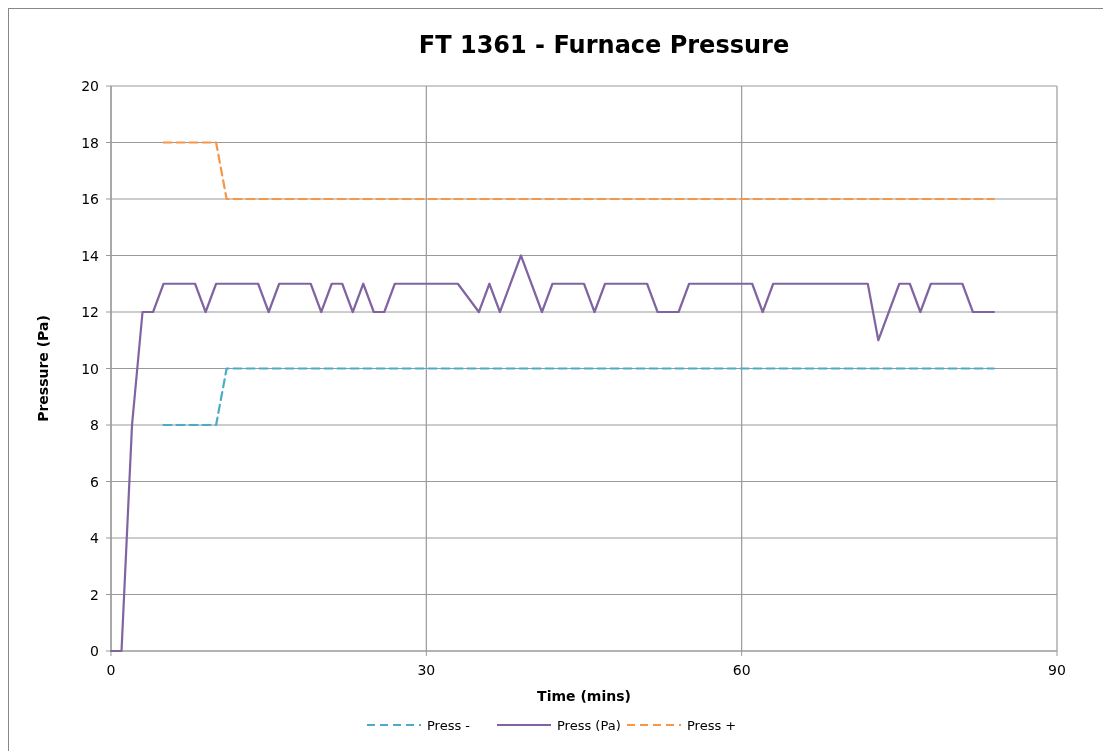 This screenshot has height=751, width=1103. I want to click on y-axis-title: Pressure (Pa), so click(43, 368).